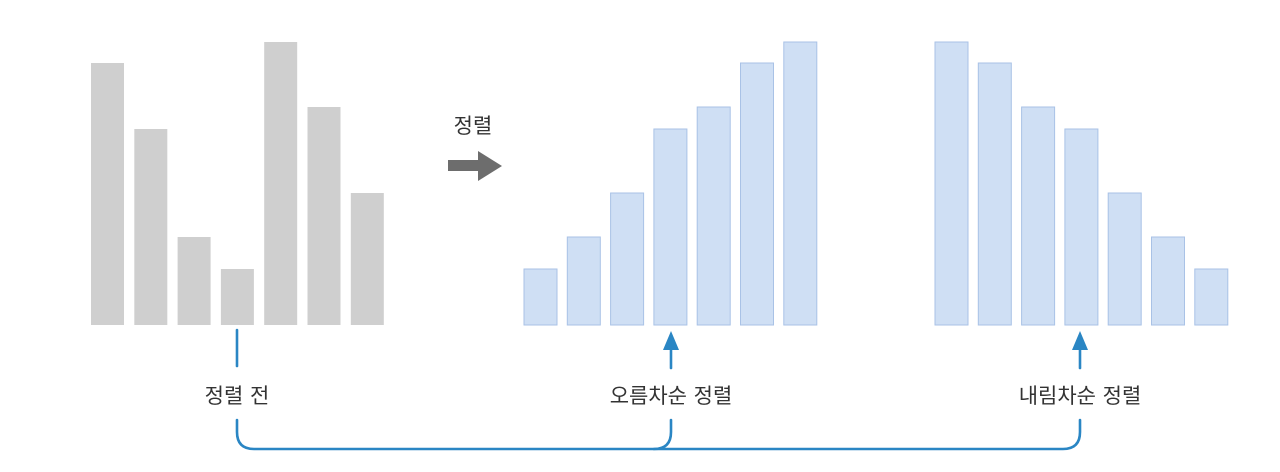  Describe the element at coordinates (237, 183) in the screenshot. I see `before-bar-group` at that location.